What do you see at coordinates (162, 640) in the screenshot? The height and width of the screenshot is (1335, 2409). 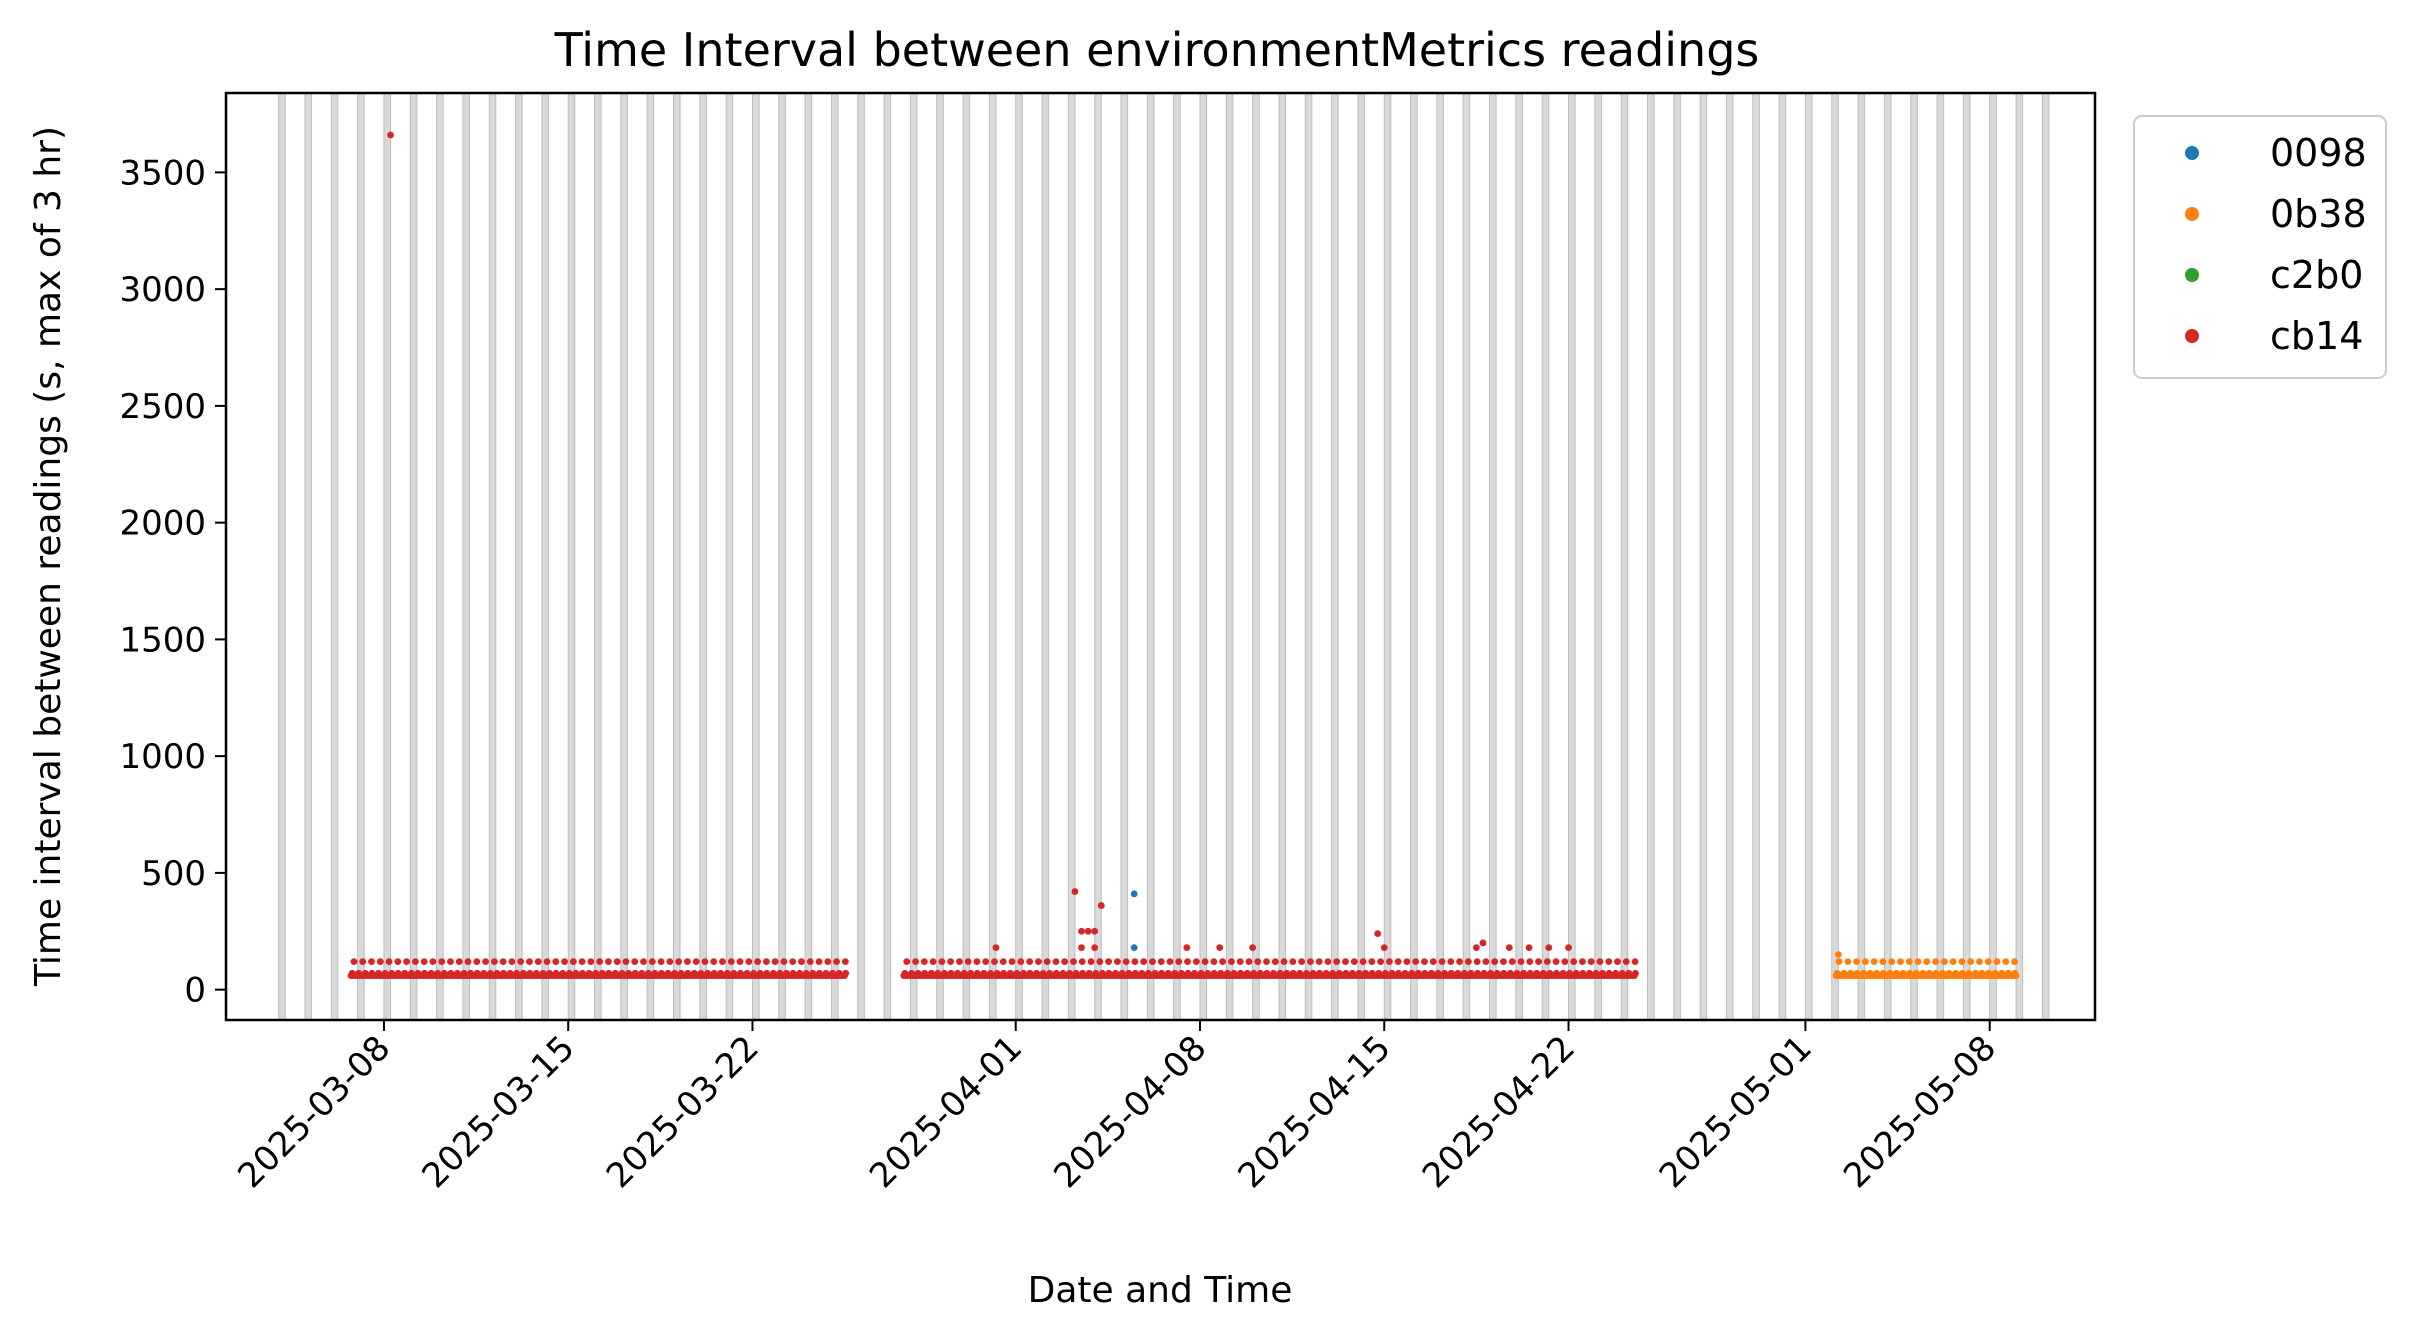 I see `y-tick-label: 1500` at bounding box center [162, 640].